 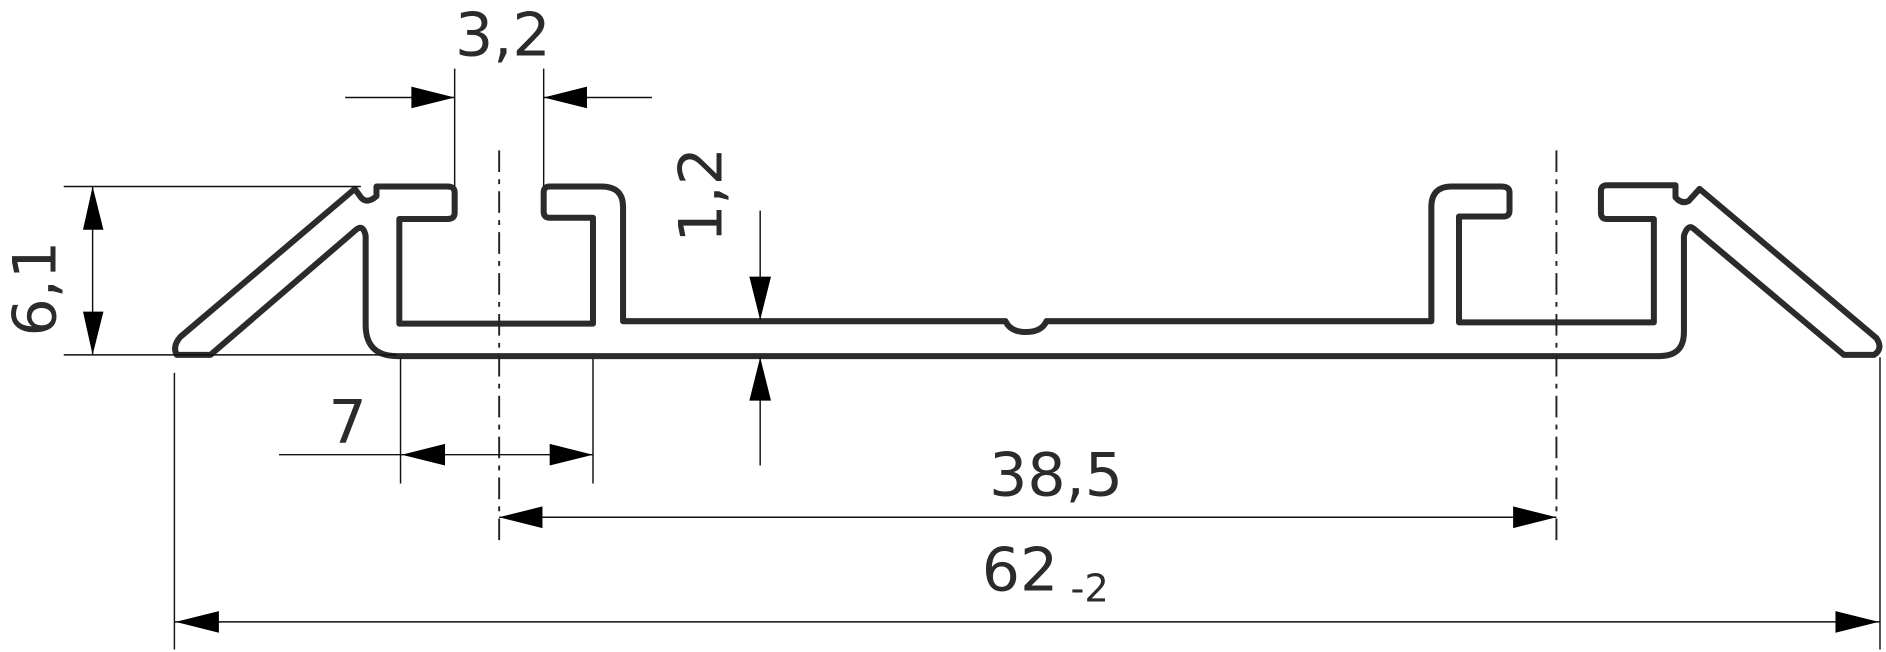 I want to click on dimension-overall-width-label: 62, so click(x=1020, y=571).